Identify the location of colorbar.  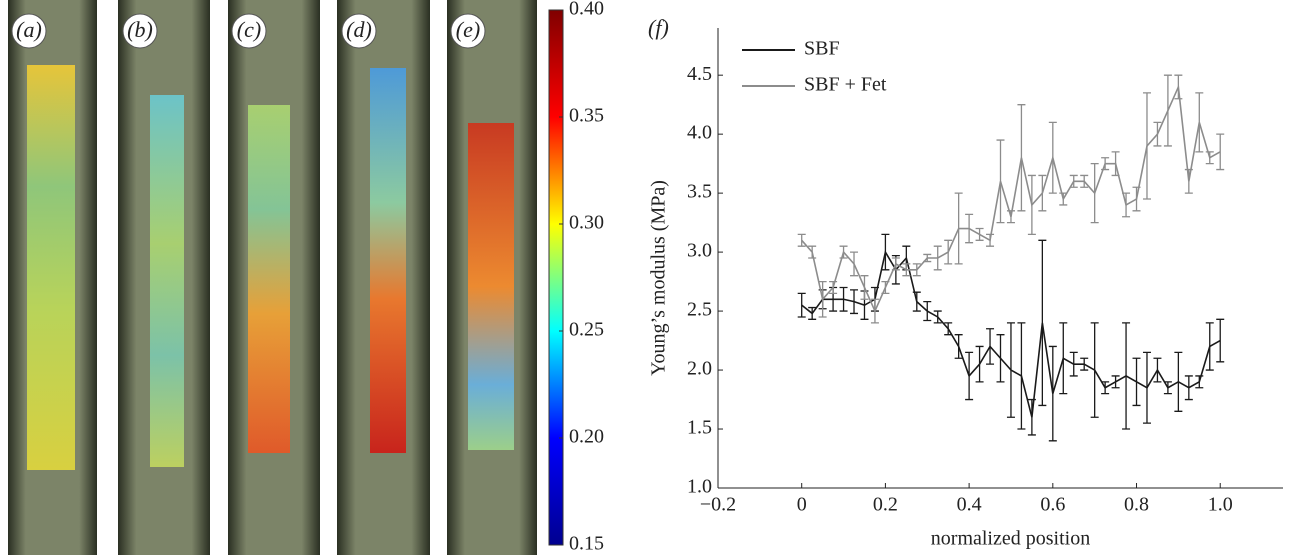
(556, 277).